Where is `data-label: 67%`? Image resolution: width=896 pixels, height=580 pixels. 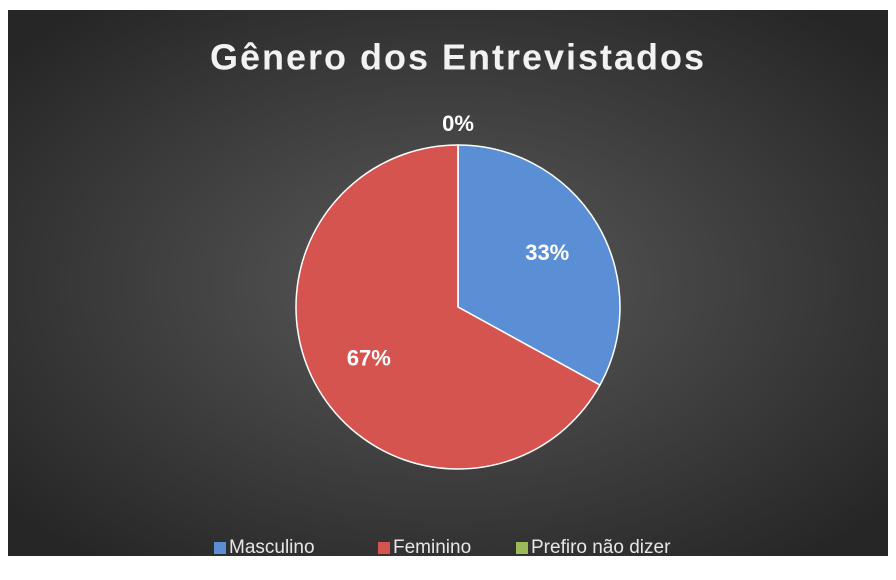
data-label: 67% is located at coordinates (369, 358).